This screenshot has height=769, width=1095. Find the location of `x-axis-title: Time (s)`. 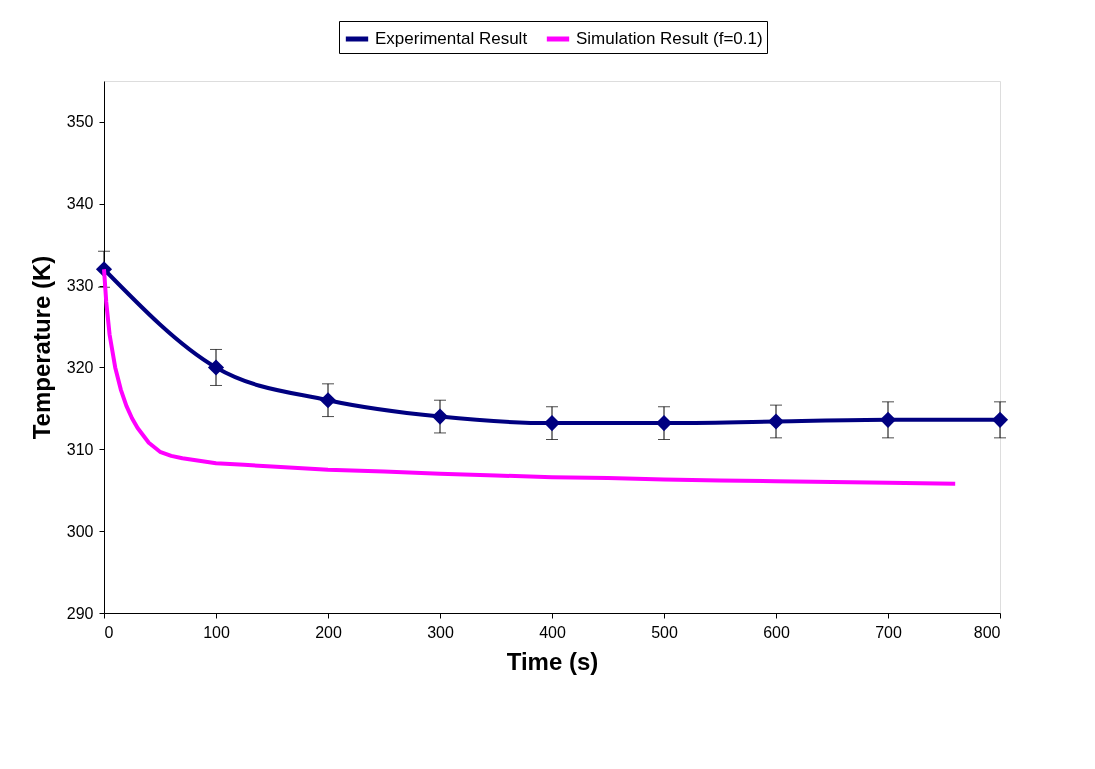

x-axis-title: Time (s) is located at coordinates (552, 661).